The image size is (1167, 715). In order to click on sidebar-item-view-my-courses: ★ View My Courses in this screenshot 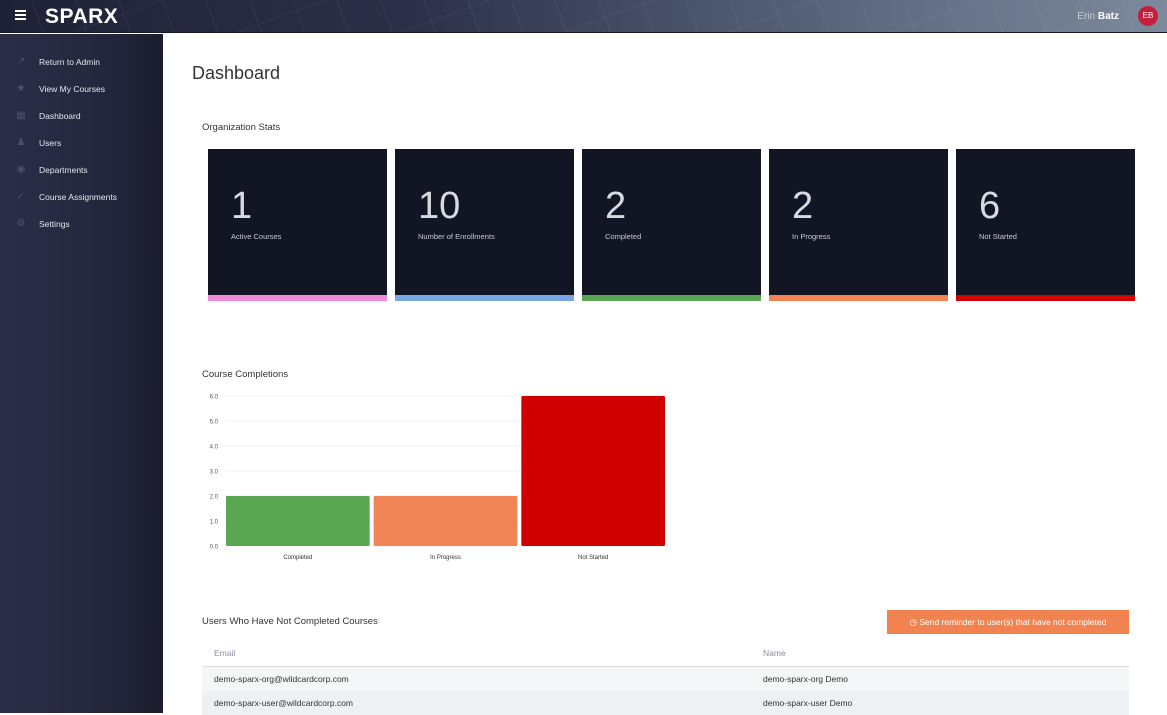, I will do `click(81, 88)`.